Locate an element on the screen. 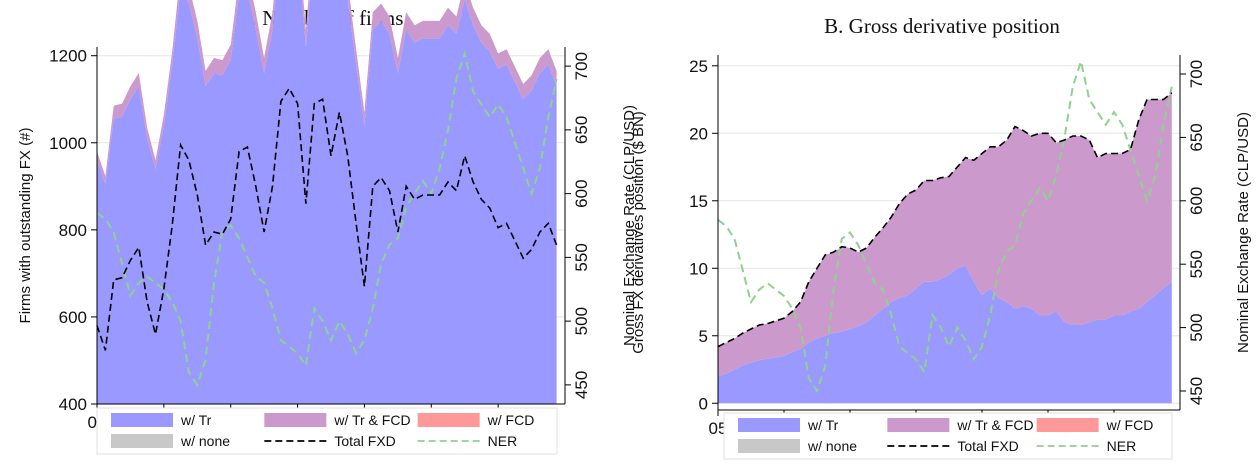 This screenshot has height=470, width=1259. y-tick-label: 1200 is located at coordinates (68, 56).